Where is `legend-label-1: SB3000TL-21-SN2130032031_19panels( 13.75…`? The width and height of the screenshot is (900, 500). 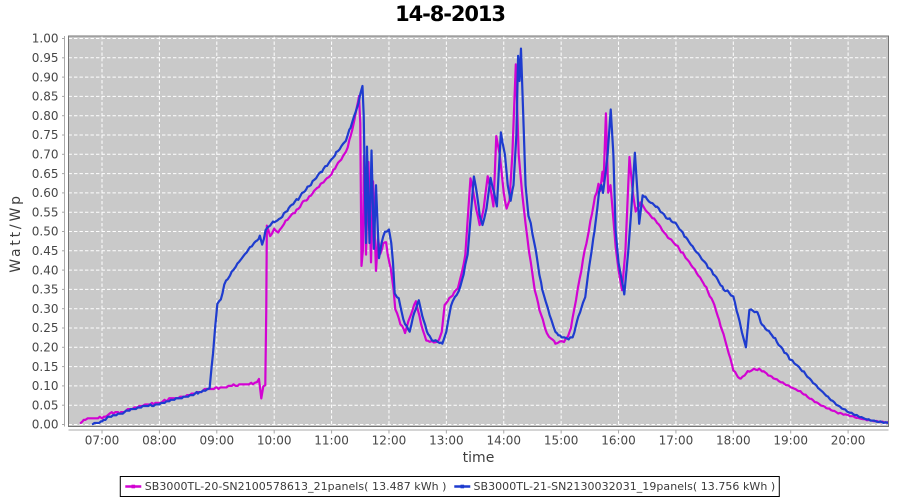
legend-label-1: SB3000TL-21-SN2130032031_19panels( 13.75… is located at coordinates (624, 486).